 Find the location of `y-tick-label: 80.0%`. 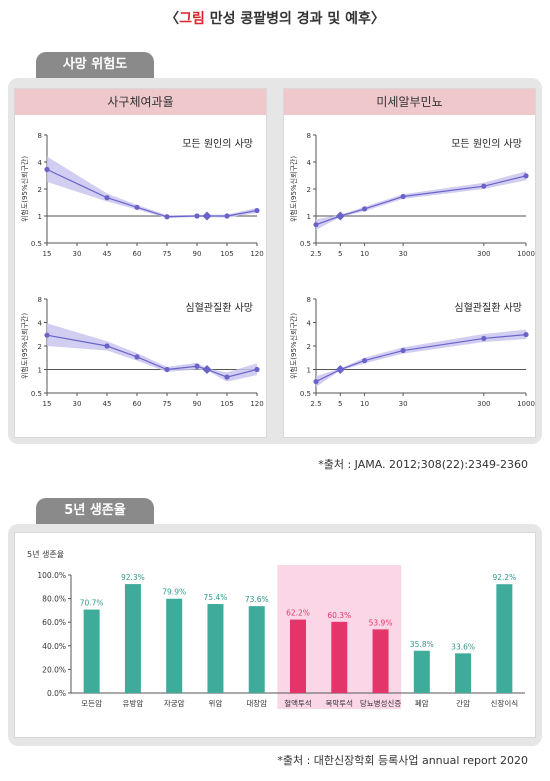

y-tick-label: 80.0% is located at coordinates (54, 599).